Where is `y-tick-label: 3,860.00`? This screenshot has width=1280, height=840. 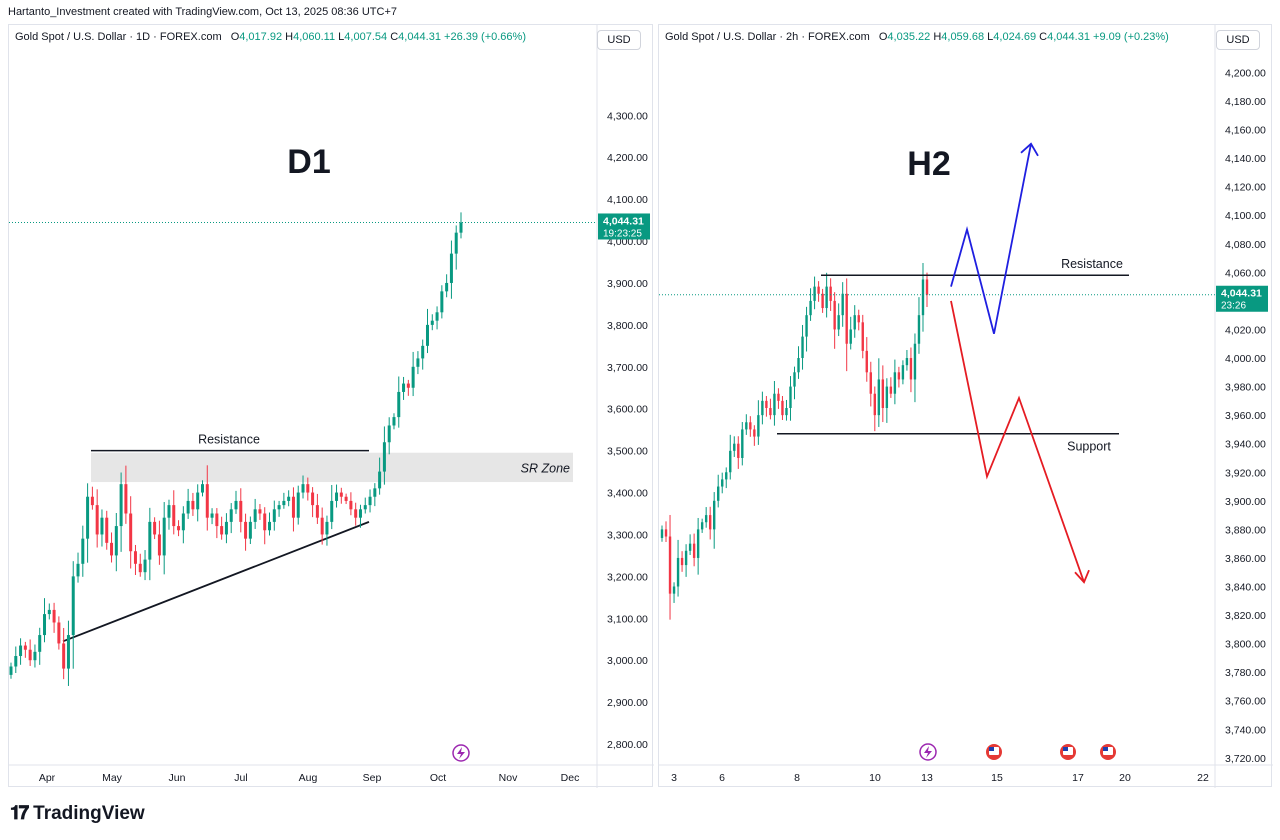 y-tick-label: 3,860.00 is located at coordinates (1245, 559).